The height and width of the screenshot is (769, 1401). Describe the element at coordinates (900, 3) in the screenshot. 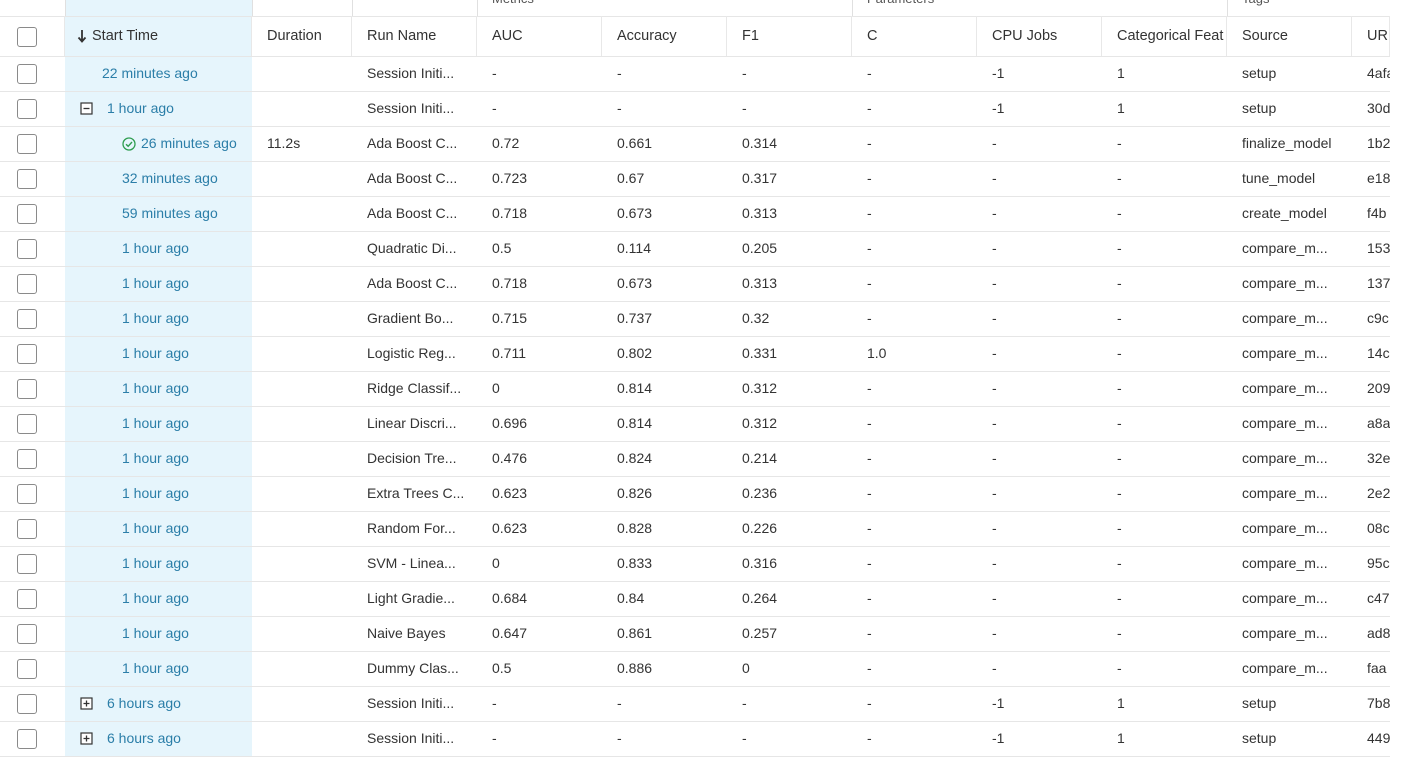

I see `group-header: Parameters` at that location.